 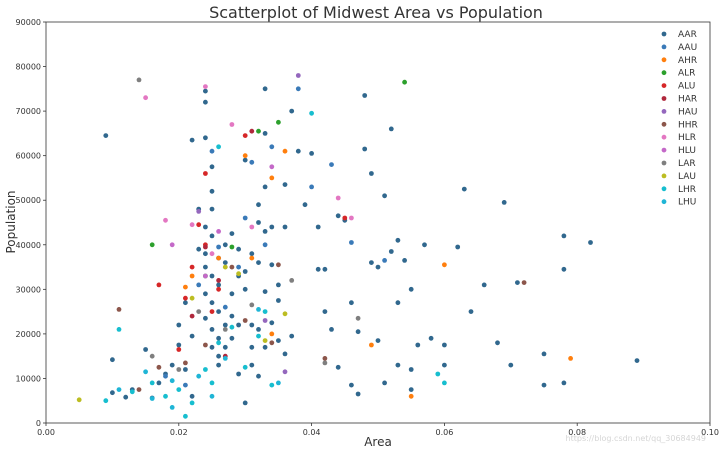 What do you see at coordinates (687, 138) in the screenshot?
I see `legend-label: HLR` at bounding box center [687, 138].